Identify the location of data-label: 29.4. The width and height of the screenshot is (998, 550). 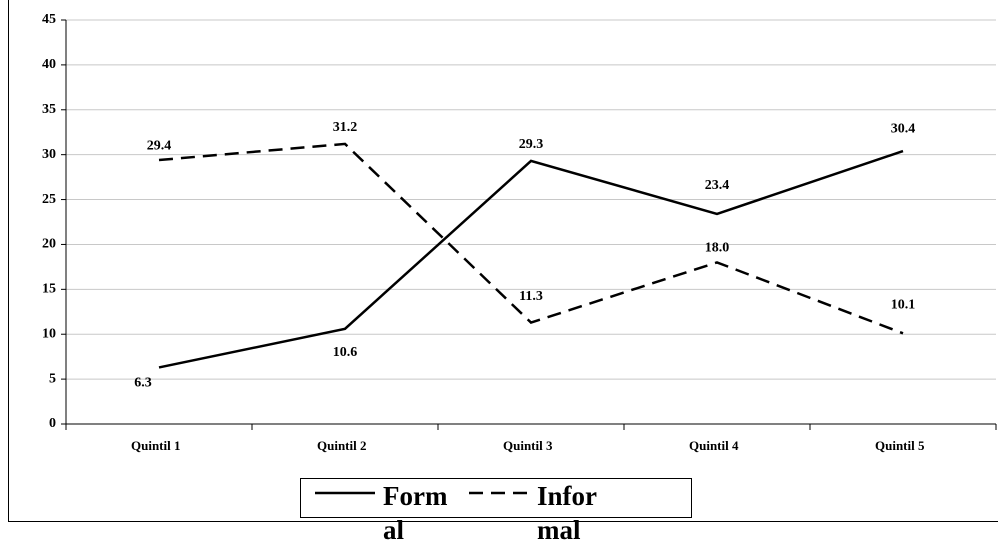
(159, 145).